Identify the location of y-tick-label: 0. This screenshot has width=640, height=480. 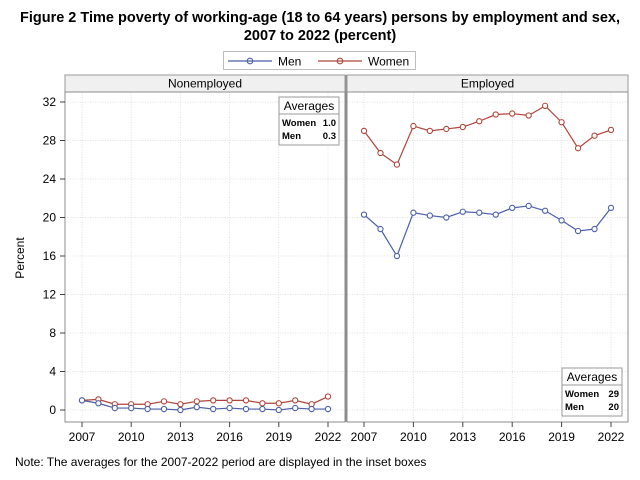
(52, 410).